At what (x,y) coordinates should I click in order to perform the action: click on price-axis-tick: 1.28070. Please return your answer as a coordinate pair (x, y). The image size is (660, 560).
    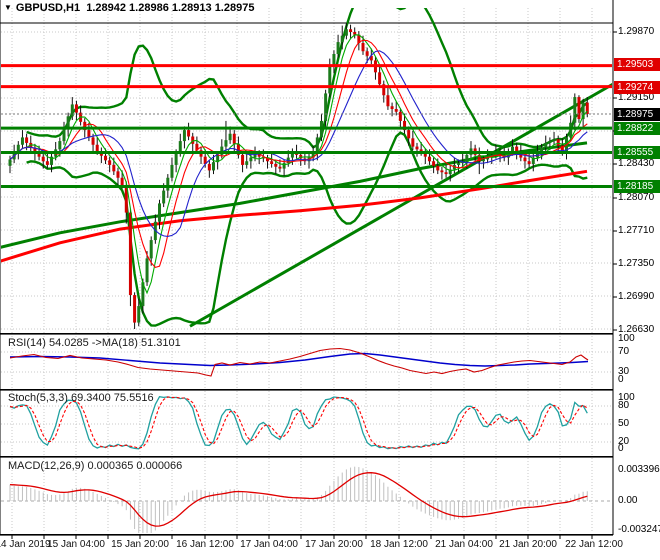
    Looking at the image, I should click on (636, 197).